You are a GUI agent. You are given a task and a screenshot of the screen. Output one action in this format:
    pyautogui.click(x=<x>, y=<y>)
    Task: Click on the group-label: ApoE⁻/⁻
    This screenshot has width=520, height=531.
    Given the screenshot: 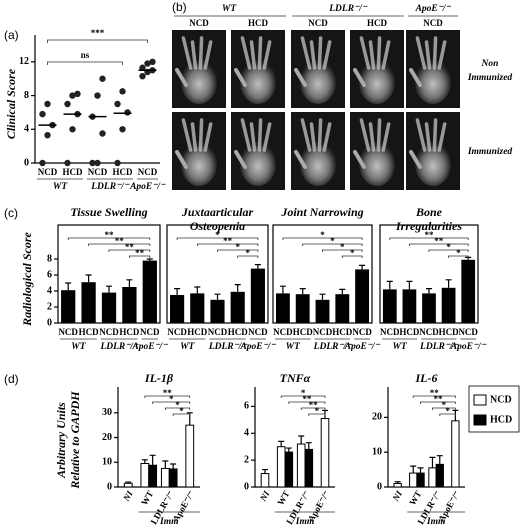 What is the action you would take?
    pyautogui.click(x=362, y=347)
    